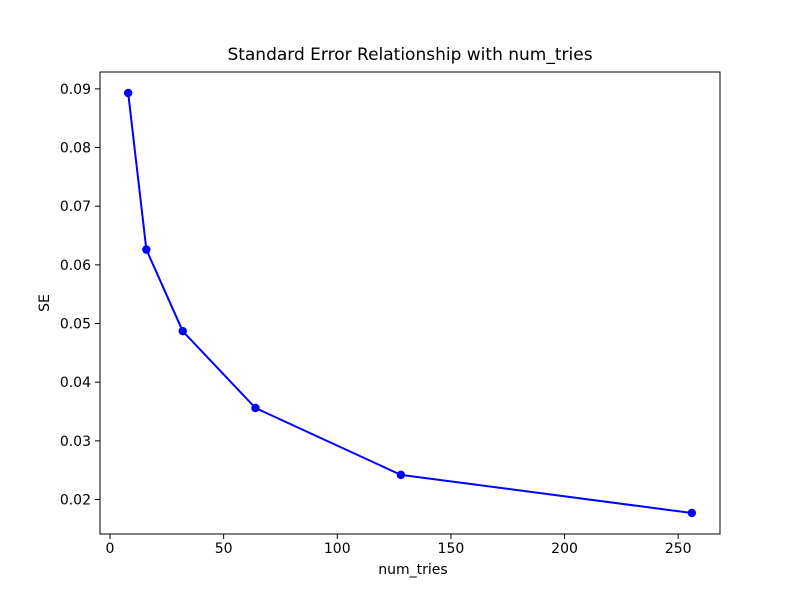 Image resolution: width=800 pixels, height=600 pixels. I want to click on y-tick-label: 0.05, so click(75, 325).